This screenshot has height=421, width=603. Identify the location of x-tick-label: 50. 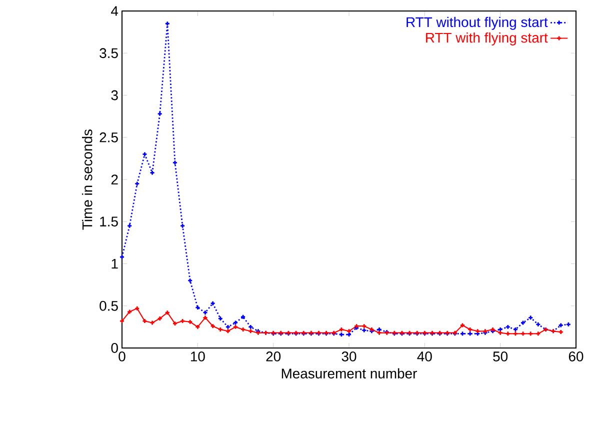
(500, 357).